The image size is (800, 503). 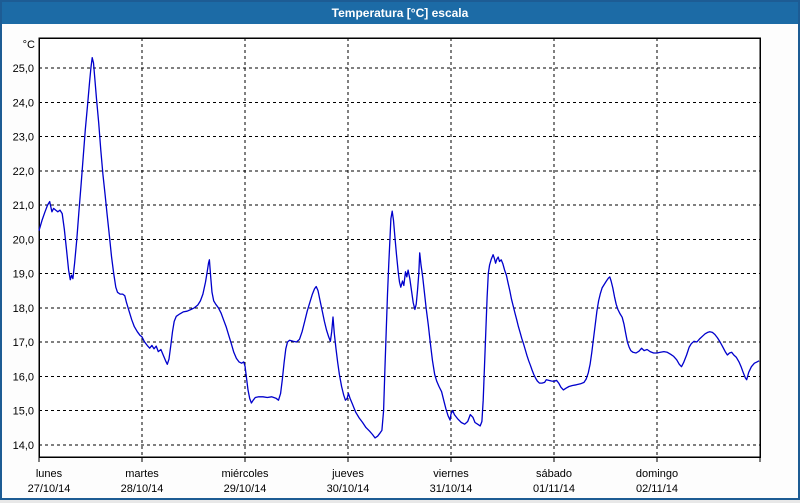 I want to click on y-tick-label: 22,0, so click(x=23, y=172).